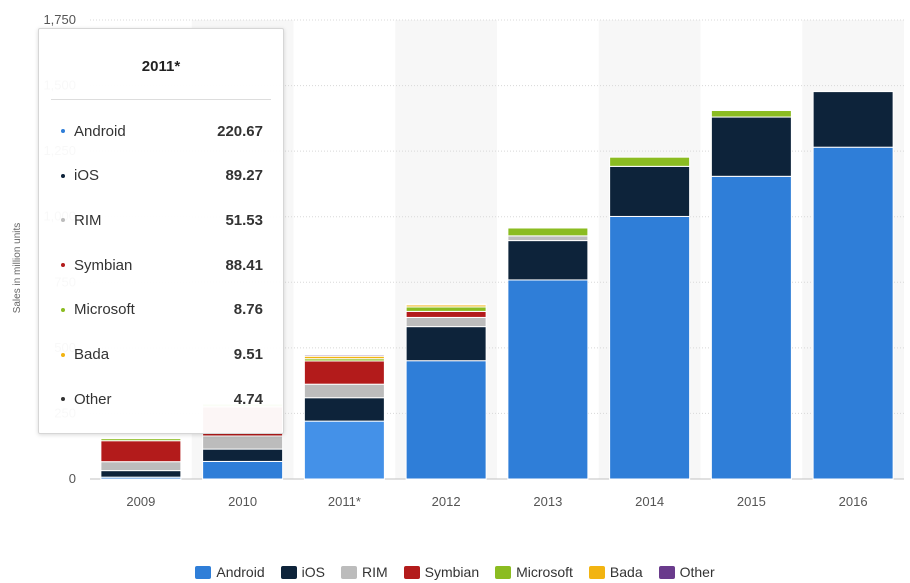 This screenshot has height=583, width=910. What do you see at coordinates (248, 310) in the screenshot?
I see `tooltip-series-value: 8.76` at bounding box center [248, 310].